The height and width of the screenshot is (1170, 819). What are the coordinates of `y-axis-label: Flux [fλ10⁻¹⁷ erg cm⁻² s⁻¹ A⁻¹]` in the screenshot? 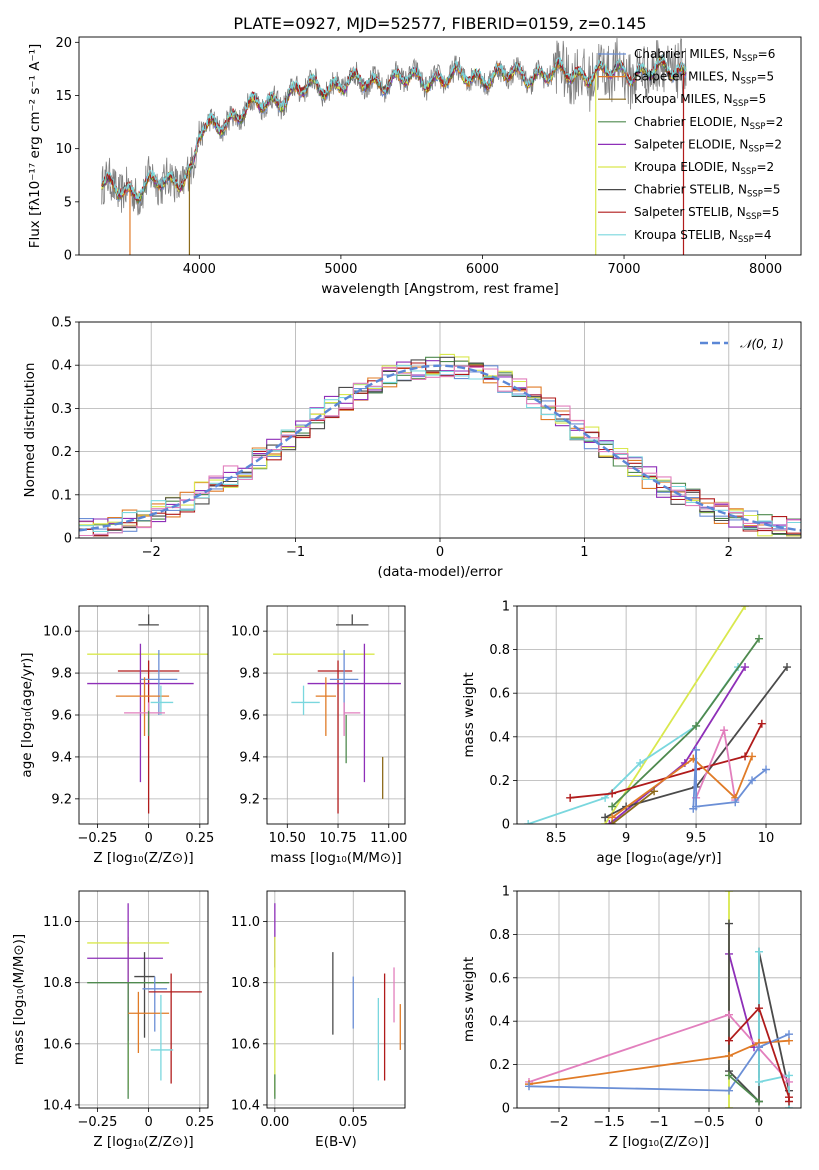 It's located at (35, 146).